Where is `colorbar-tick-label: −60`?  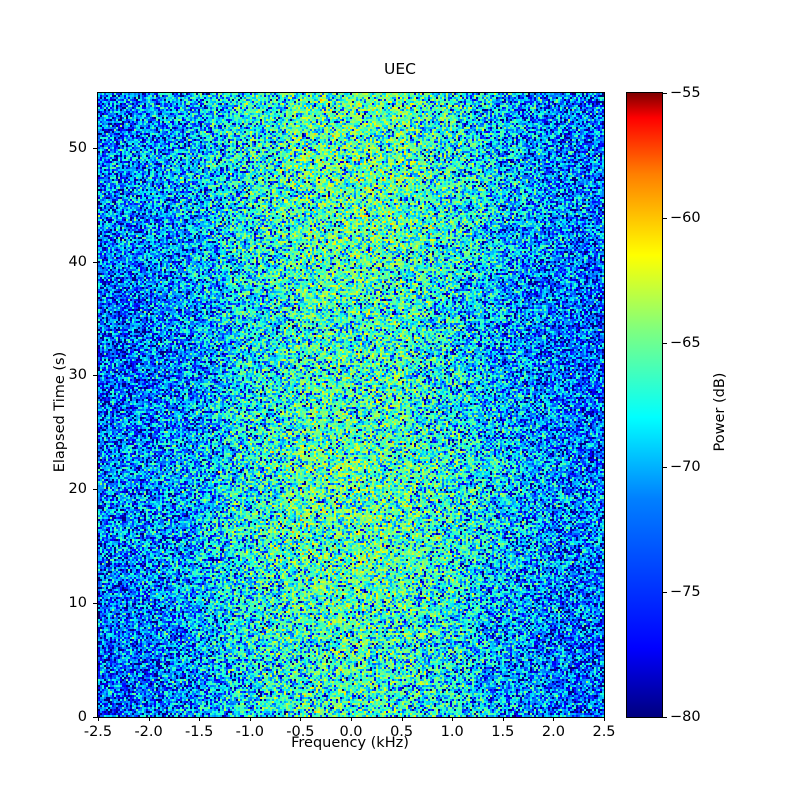
colorbar-tick-label: −60 is located at coordinates (685, 217).